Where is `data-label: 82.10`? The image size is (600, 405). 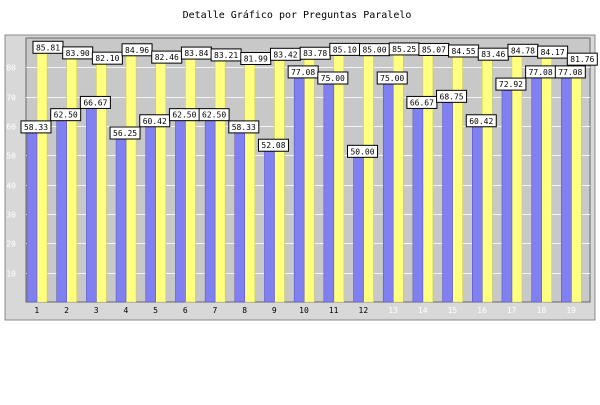
data-label: 82.10 is located at coordinates (107, 58).